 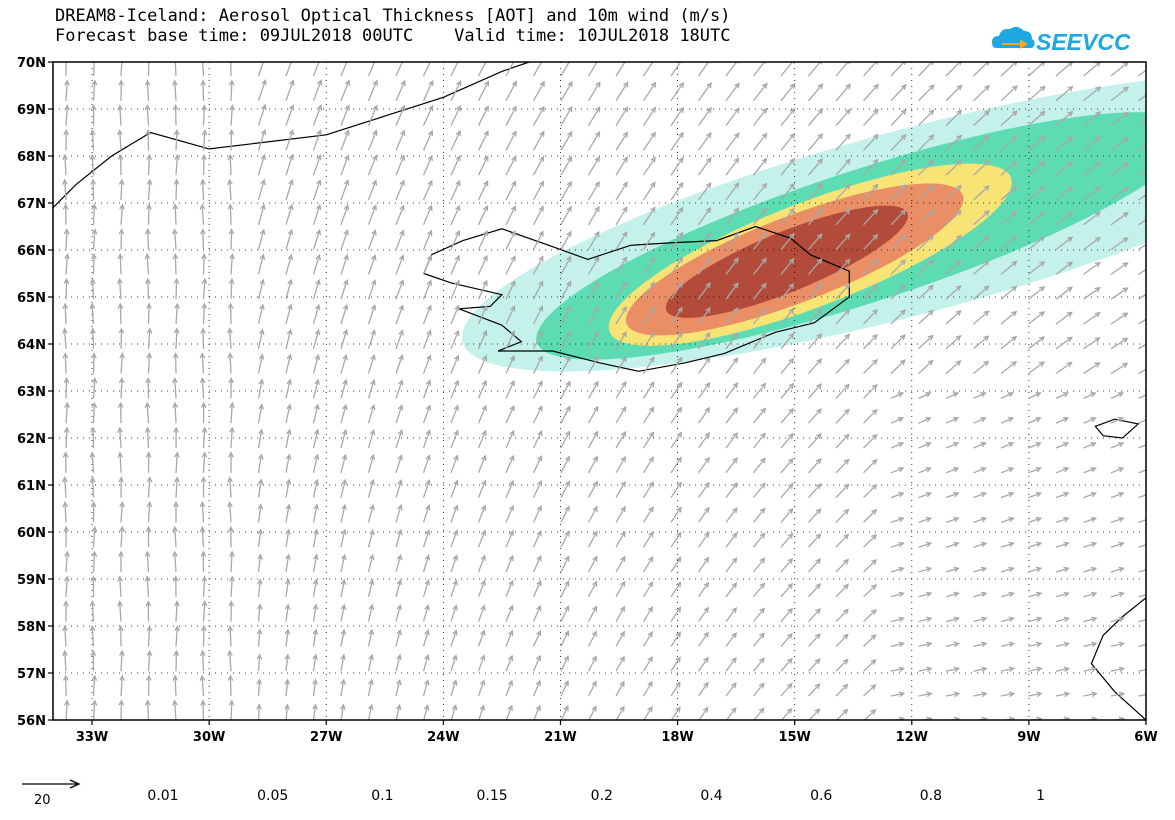 I want to click on lon-tick-label: 15W, so click(x=794, y=737).